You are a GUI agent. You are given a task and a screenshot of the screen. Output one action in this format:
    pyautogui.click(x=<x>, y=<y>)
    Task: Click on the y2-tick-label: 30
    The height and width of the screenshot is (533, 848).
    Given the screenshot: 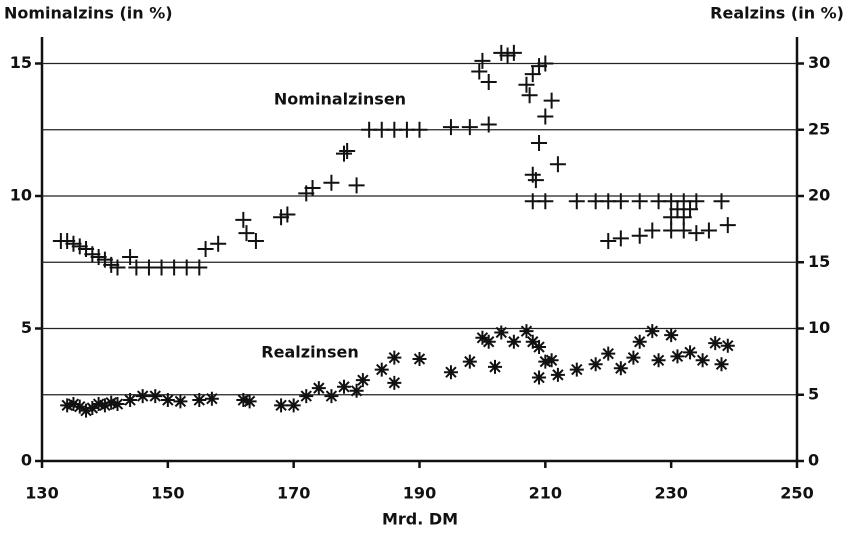 What is the action you would take?
    pyautogui.click(x=819, y=62)
    